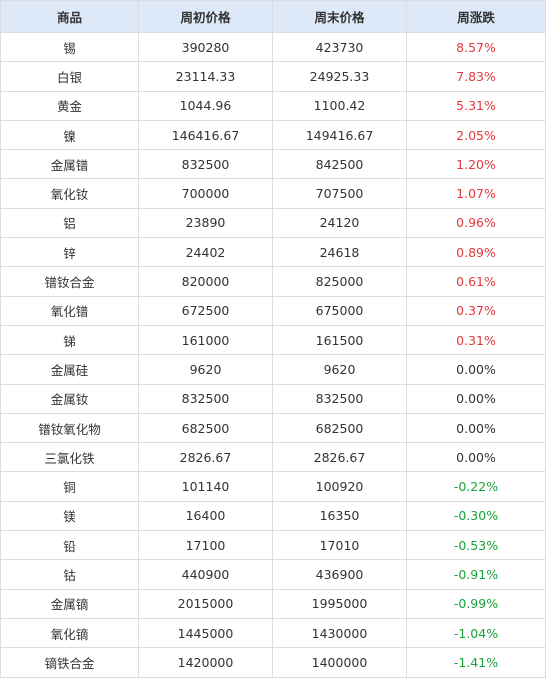 The image size is (547, 683). What do you see at coordinates (69, 633) in the screenshot?
I see `product-cell: 氧化镝` at bounding box center [69, 633].